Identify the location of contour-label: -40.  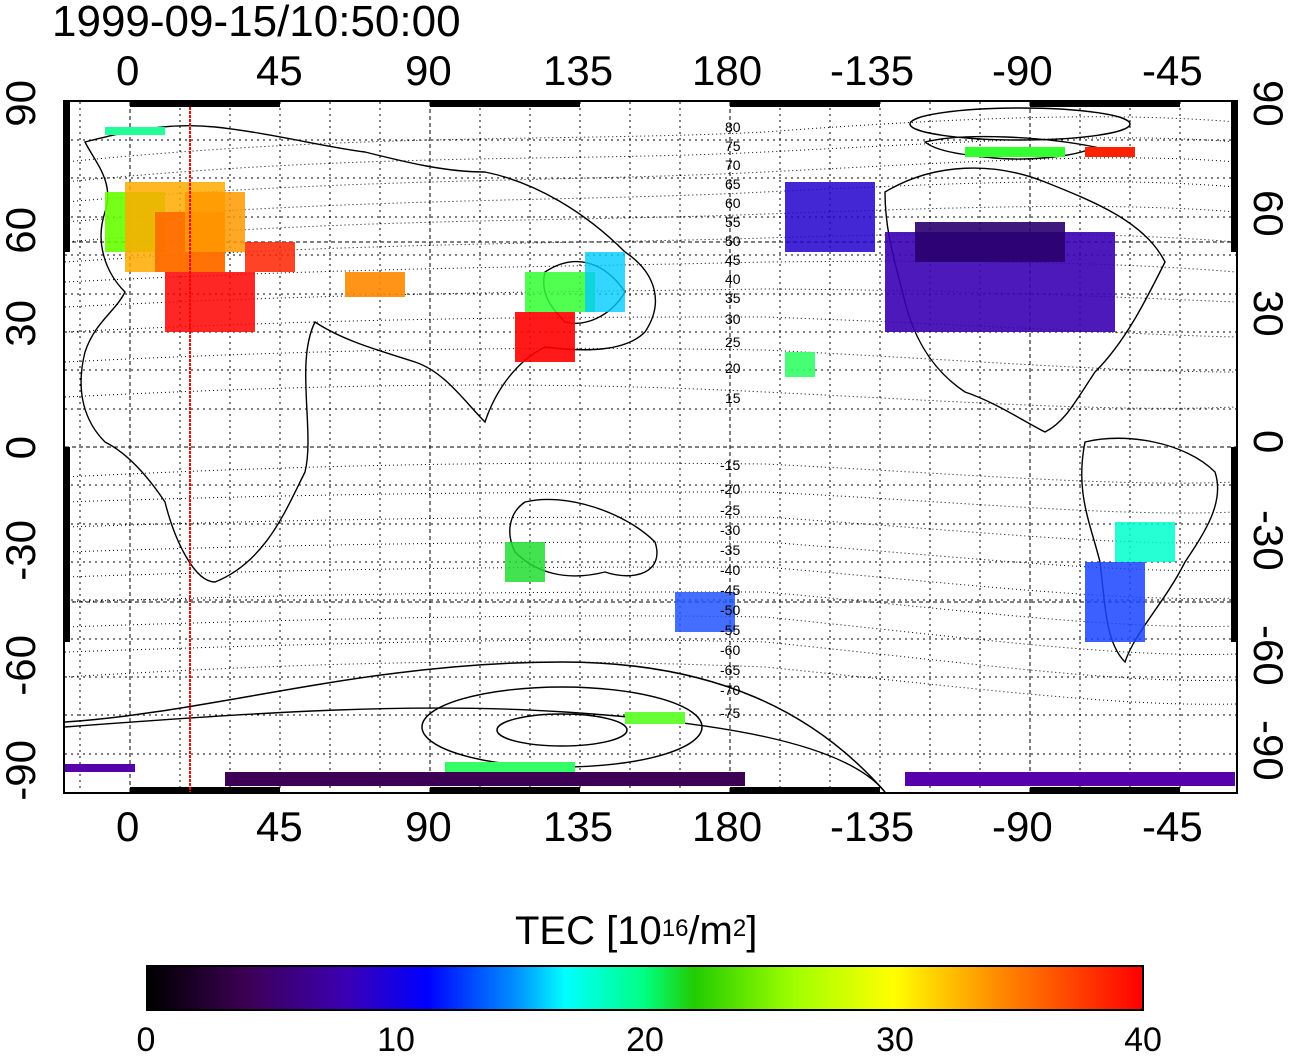
(730, 570).